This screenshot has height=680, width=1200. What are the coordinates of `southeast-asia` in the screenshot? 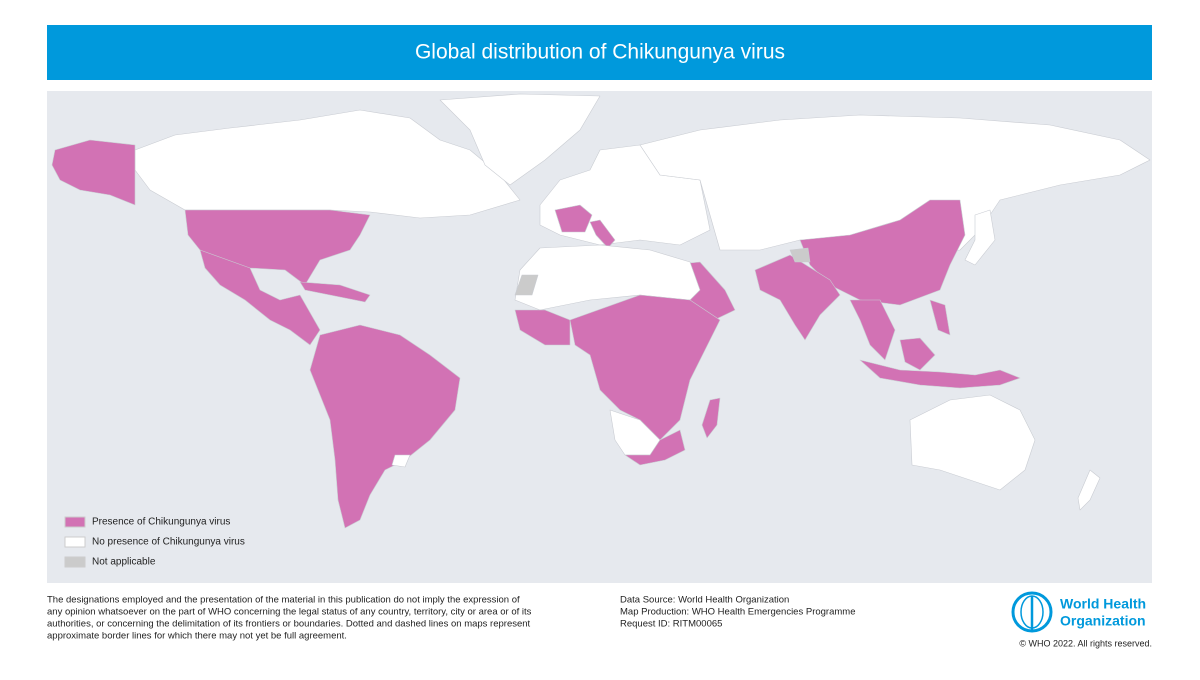 It's located at (872, 330).